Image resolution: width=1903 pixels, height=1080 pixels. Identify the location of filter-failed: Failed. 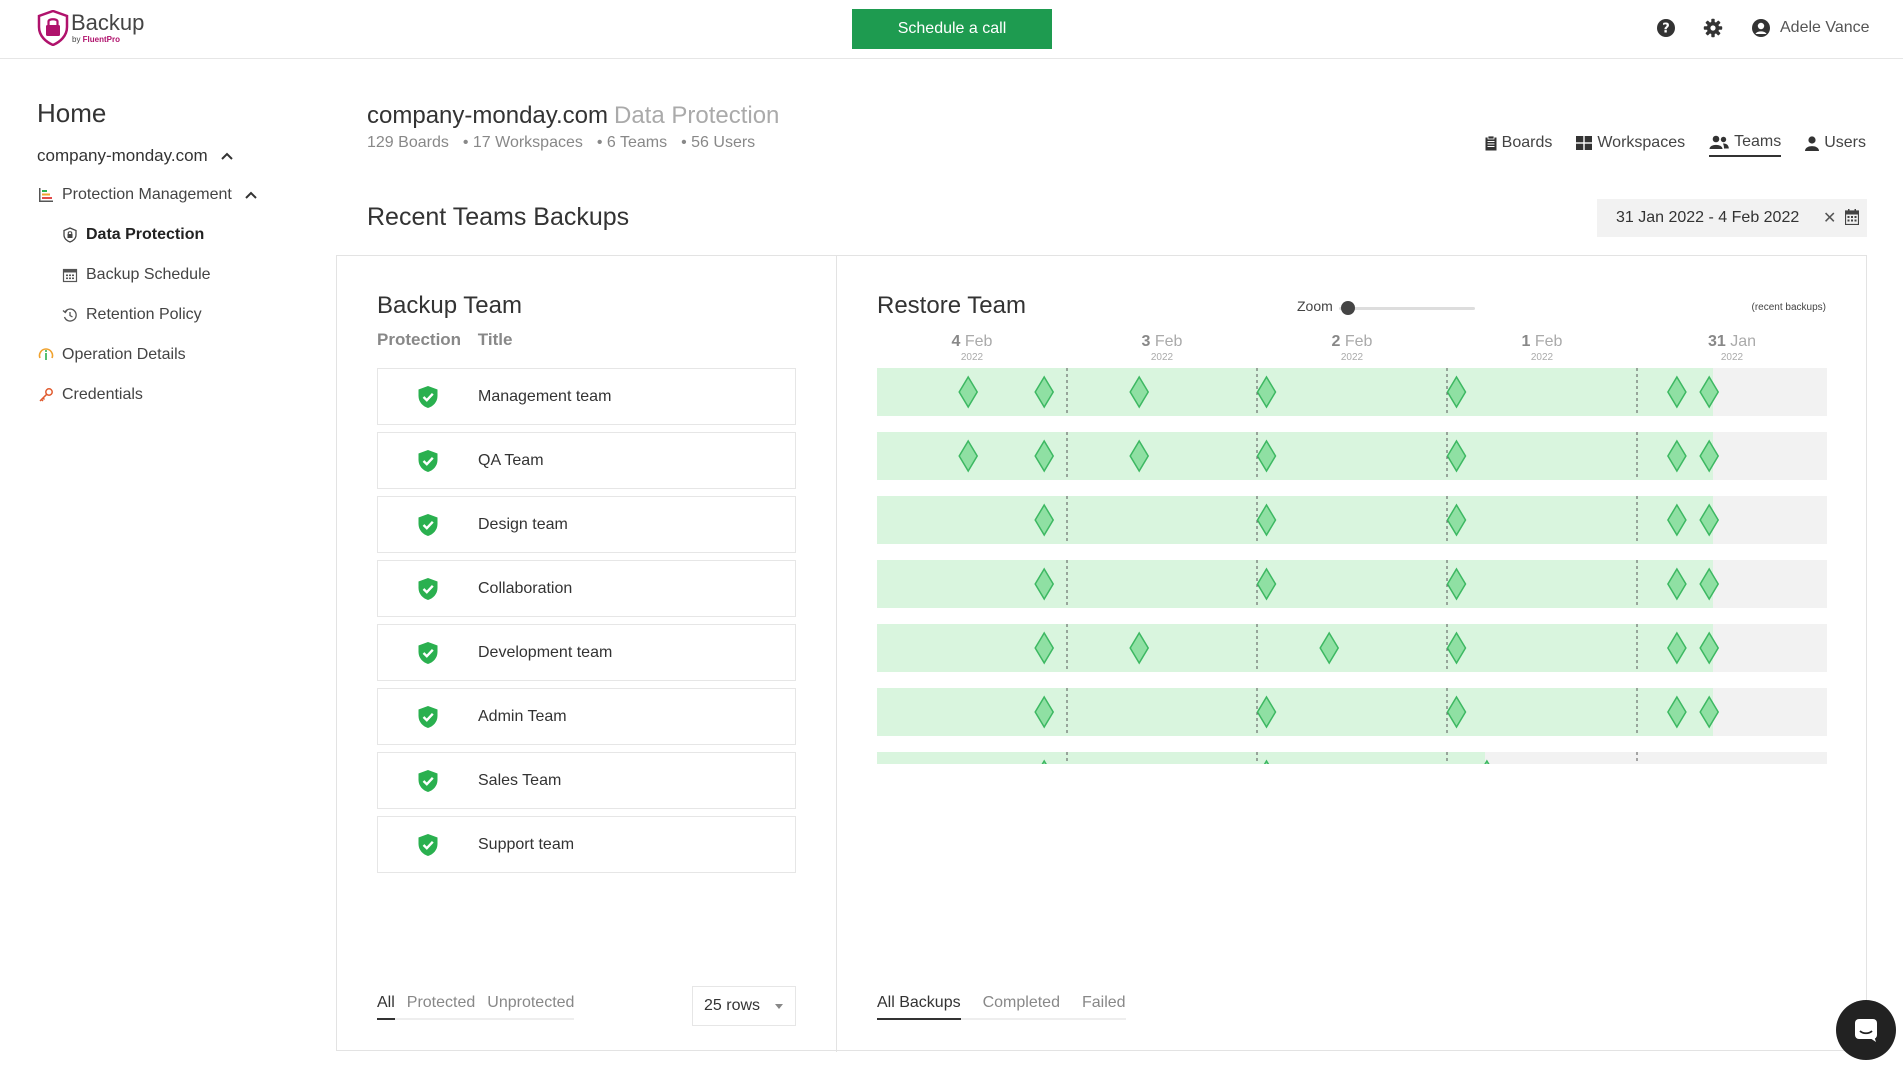
(1103, 1002).